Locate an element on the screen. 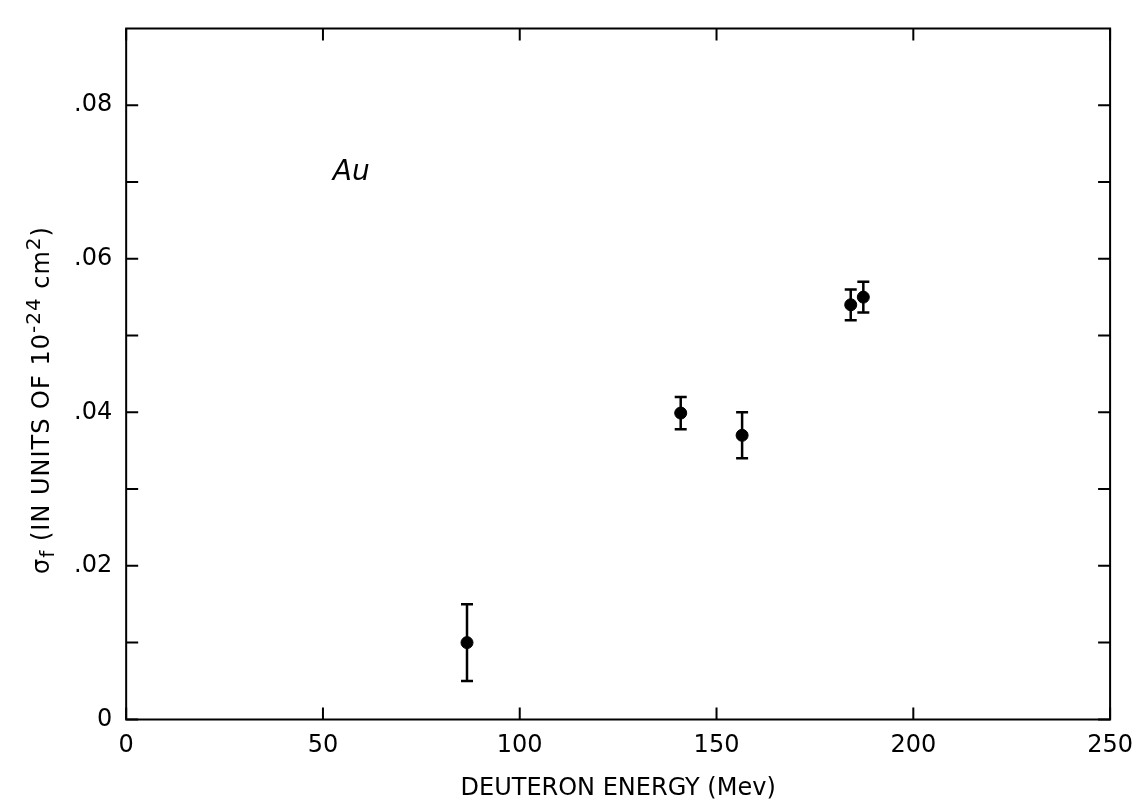  x-tick-label: 100 is located at coordinates (519, 744).